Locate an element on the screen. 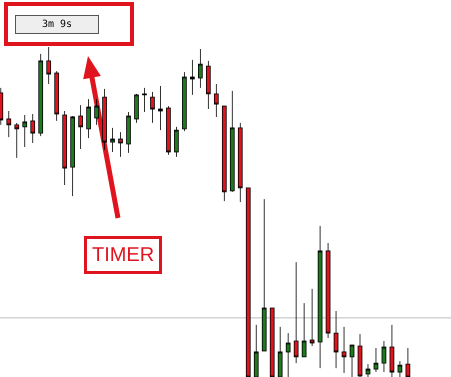 Image resolution: width=451 pixels, height=377 pixels. annotation: TIMER is located at coordinates (123, 255).